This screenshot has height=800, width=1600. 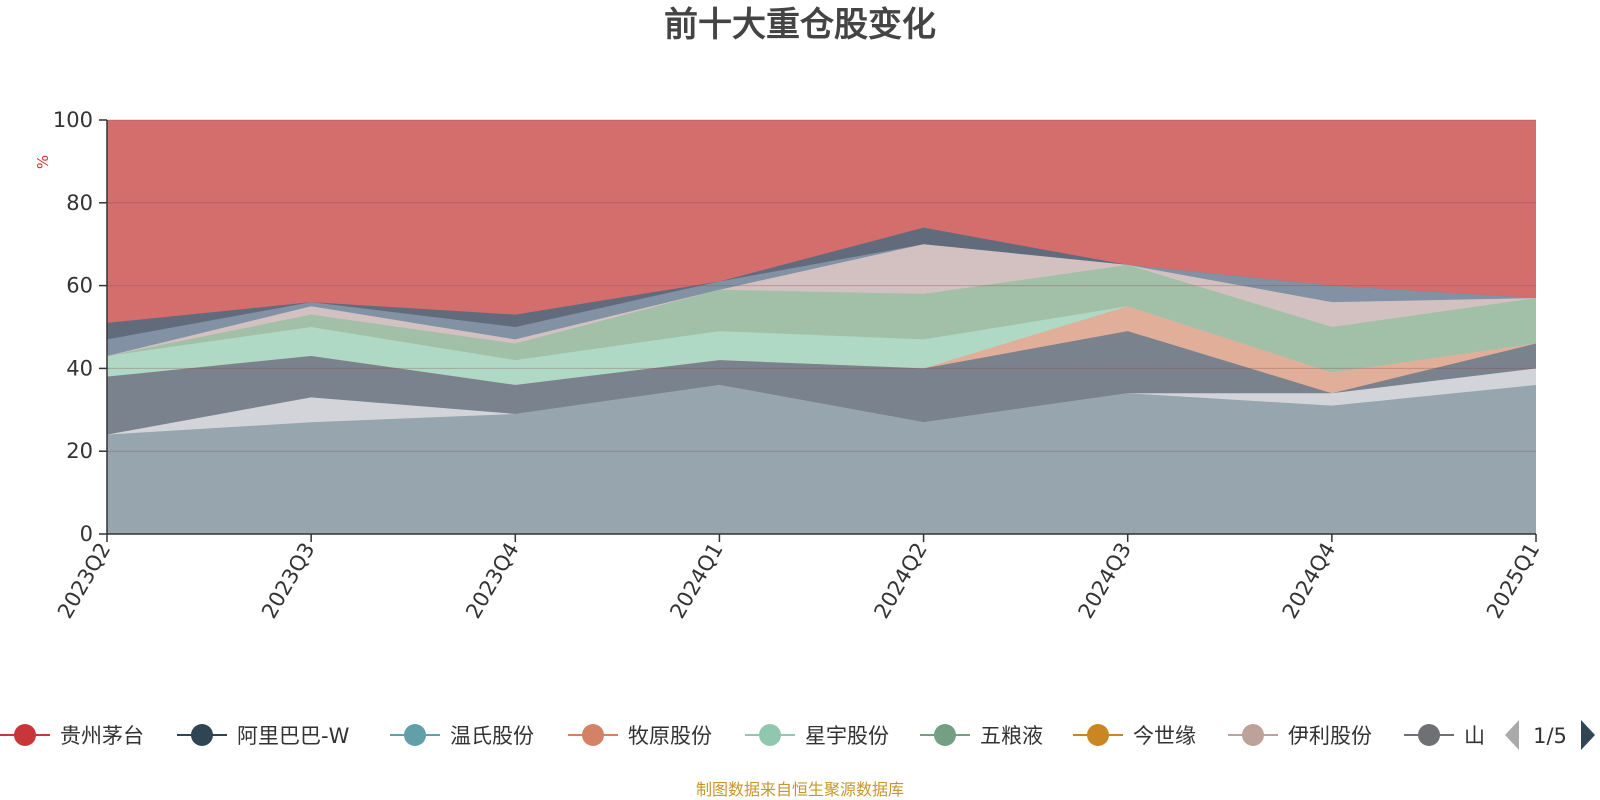 I want to click on legend-pager: 1/5, so click(x=1550, y=735).